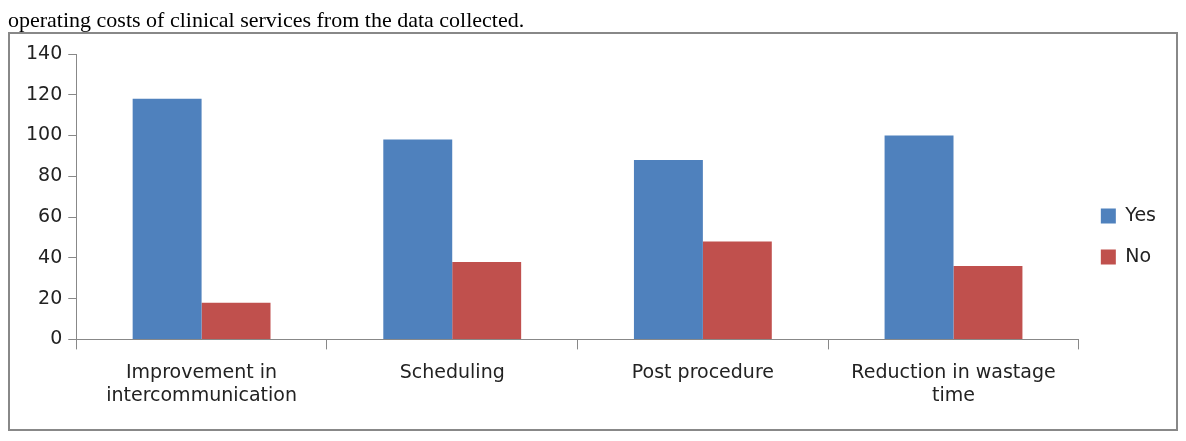 The image size is (1186, 441). What do you see at coordinates (267, 19) in the screenshot?
I see `text: operating costs of clinical services from the data collected.` at bounding box center [267, 19].